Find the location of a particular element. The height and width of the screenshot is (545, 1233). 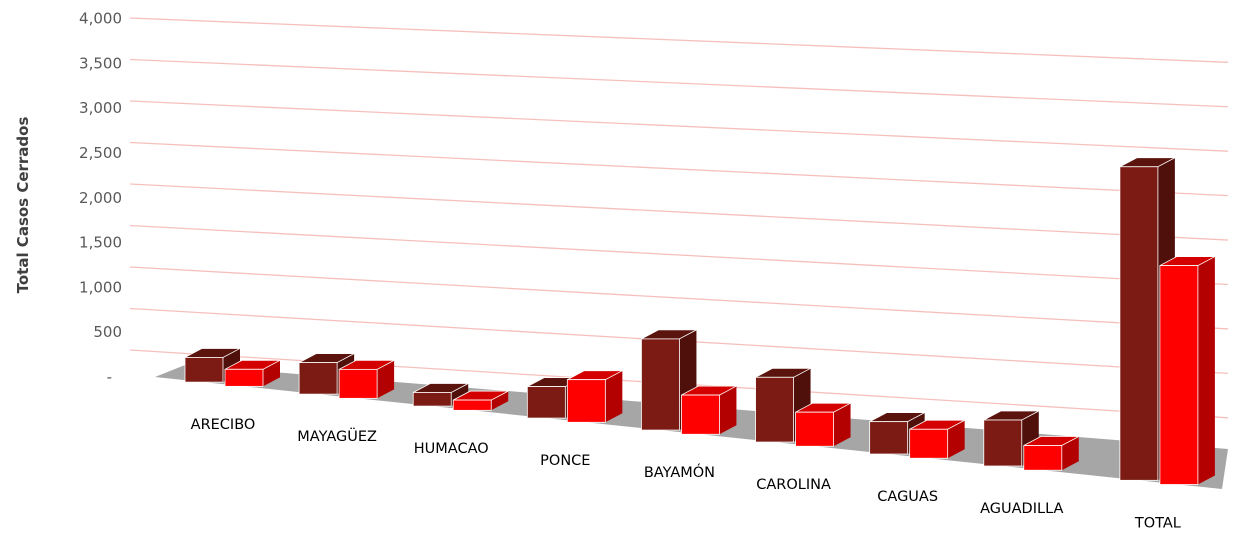

x-tick-label: MAYAGÜEZ is located at coordinates (337, 436).